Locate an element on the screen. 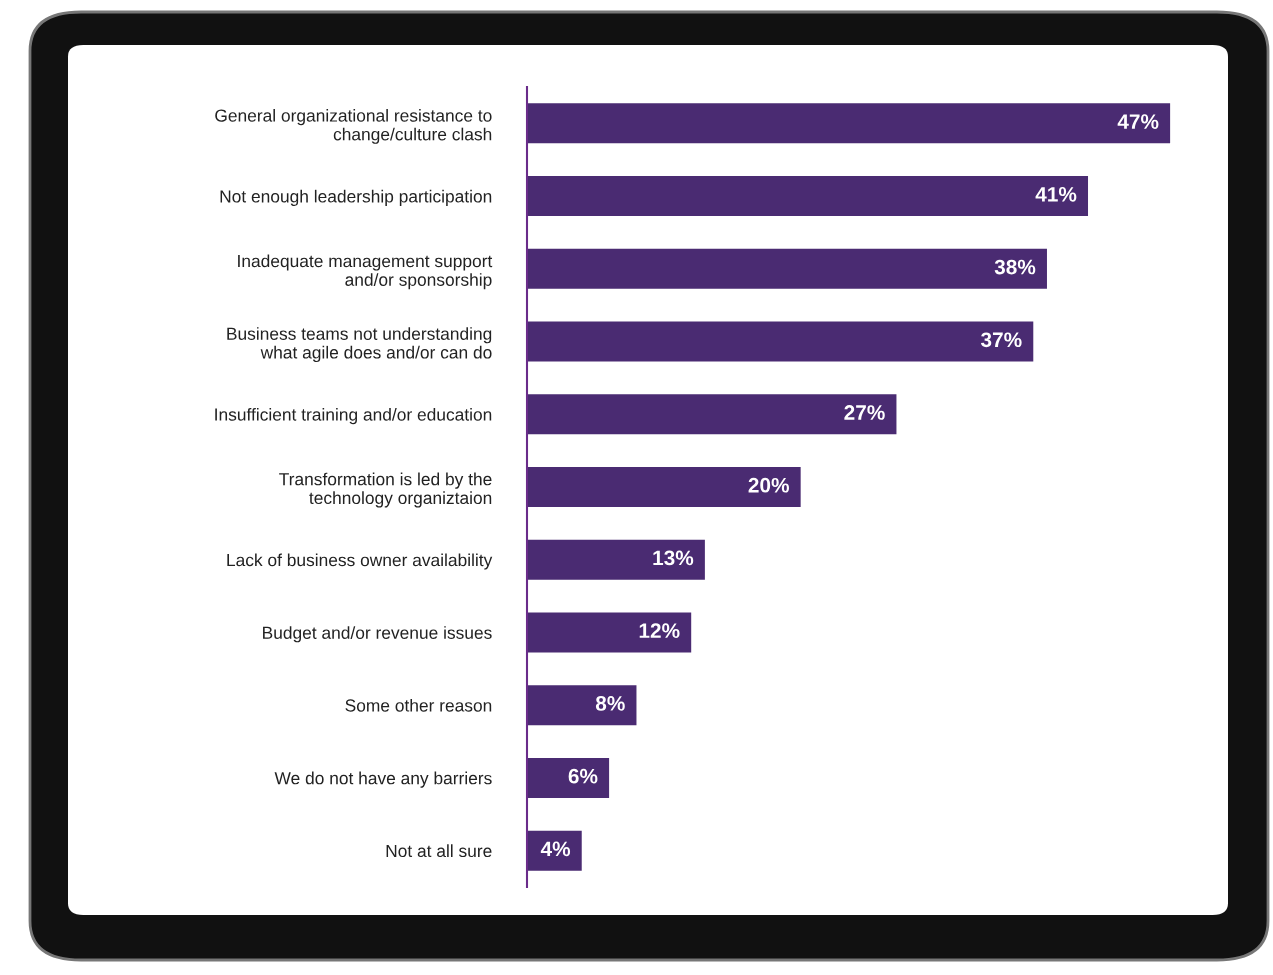  data-label: 4% is located at coordinates (555, 849).